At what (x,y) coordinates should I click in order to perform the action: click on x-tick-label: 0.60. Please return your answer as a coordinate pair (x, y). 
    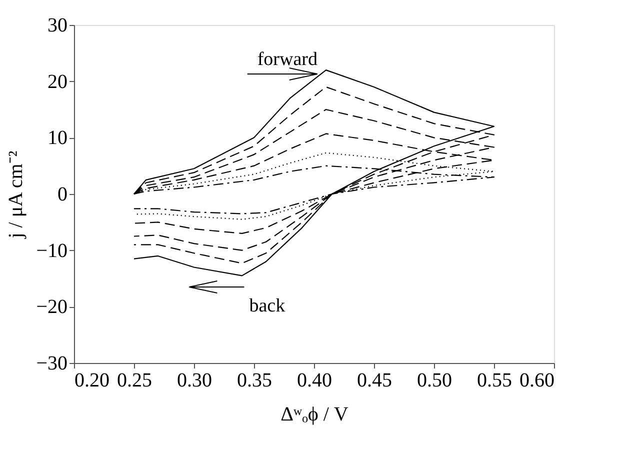
    Looking at the image, I should click on (537, 381).